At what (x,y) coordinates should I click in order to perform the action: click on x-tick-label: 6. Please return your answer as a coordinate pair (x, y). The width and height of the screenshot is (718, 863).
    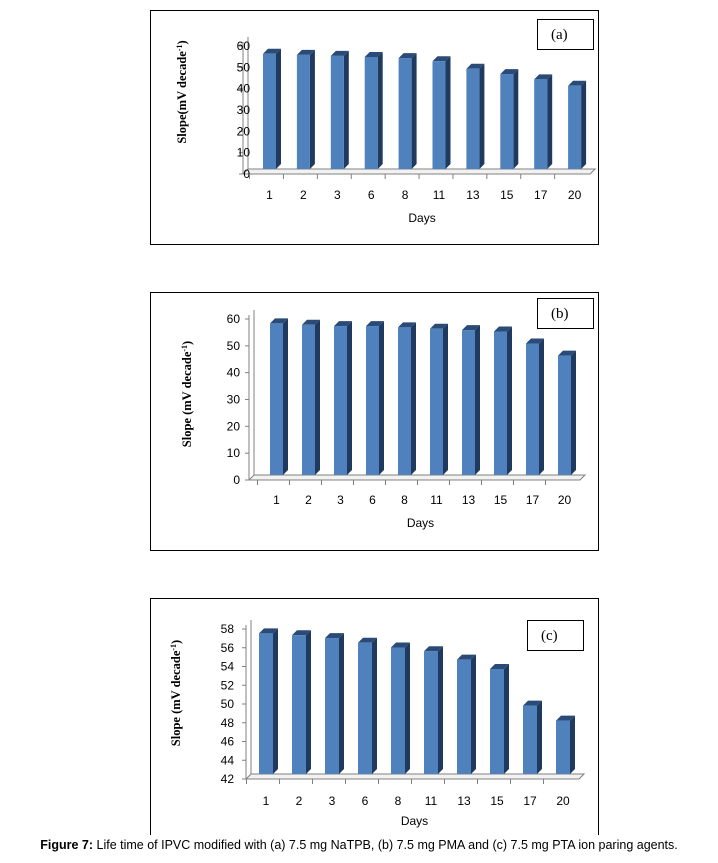
    Looking at the image, I should click on (365, 801).